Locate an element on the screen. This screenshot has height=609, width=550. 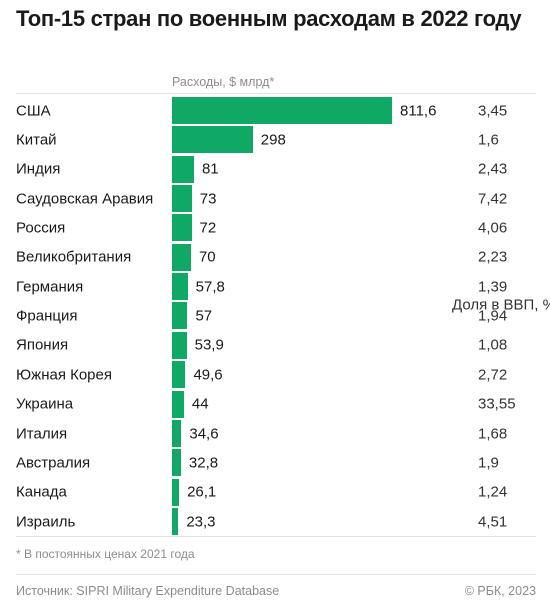
country-label: Япония is located at coordinates (42, 345).